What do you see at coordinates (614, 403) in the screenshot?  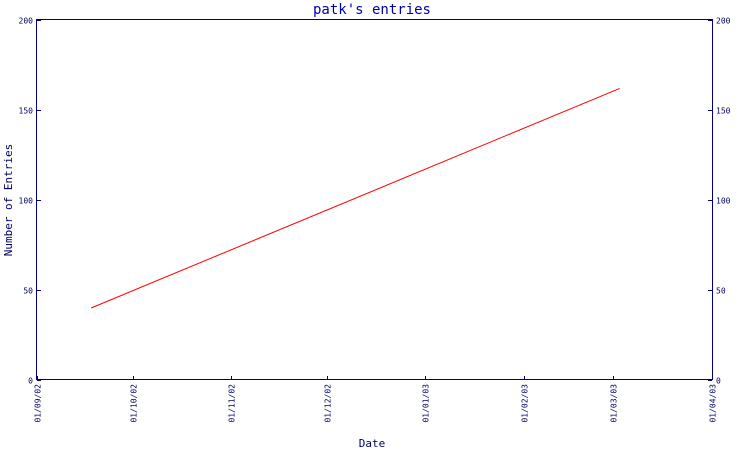 I see `x-tick-label: 01/03/03` at bounding box center [614, 403].